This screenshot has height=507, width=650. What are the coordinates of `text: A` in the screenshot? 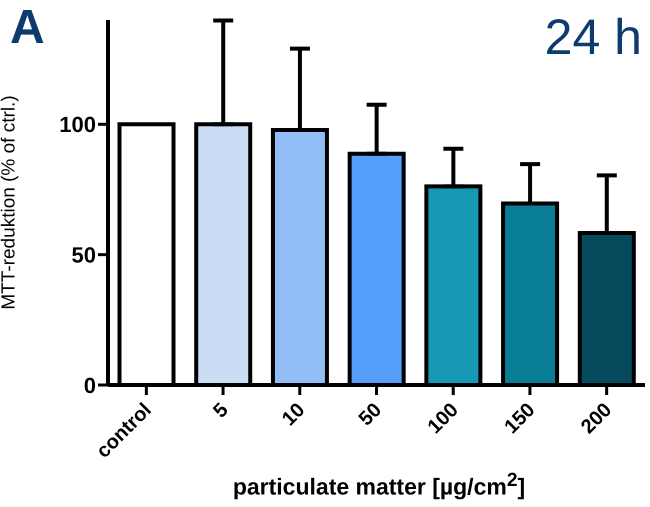 It's located at (27, 27).